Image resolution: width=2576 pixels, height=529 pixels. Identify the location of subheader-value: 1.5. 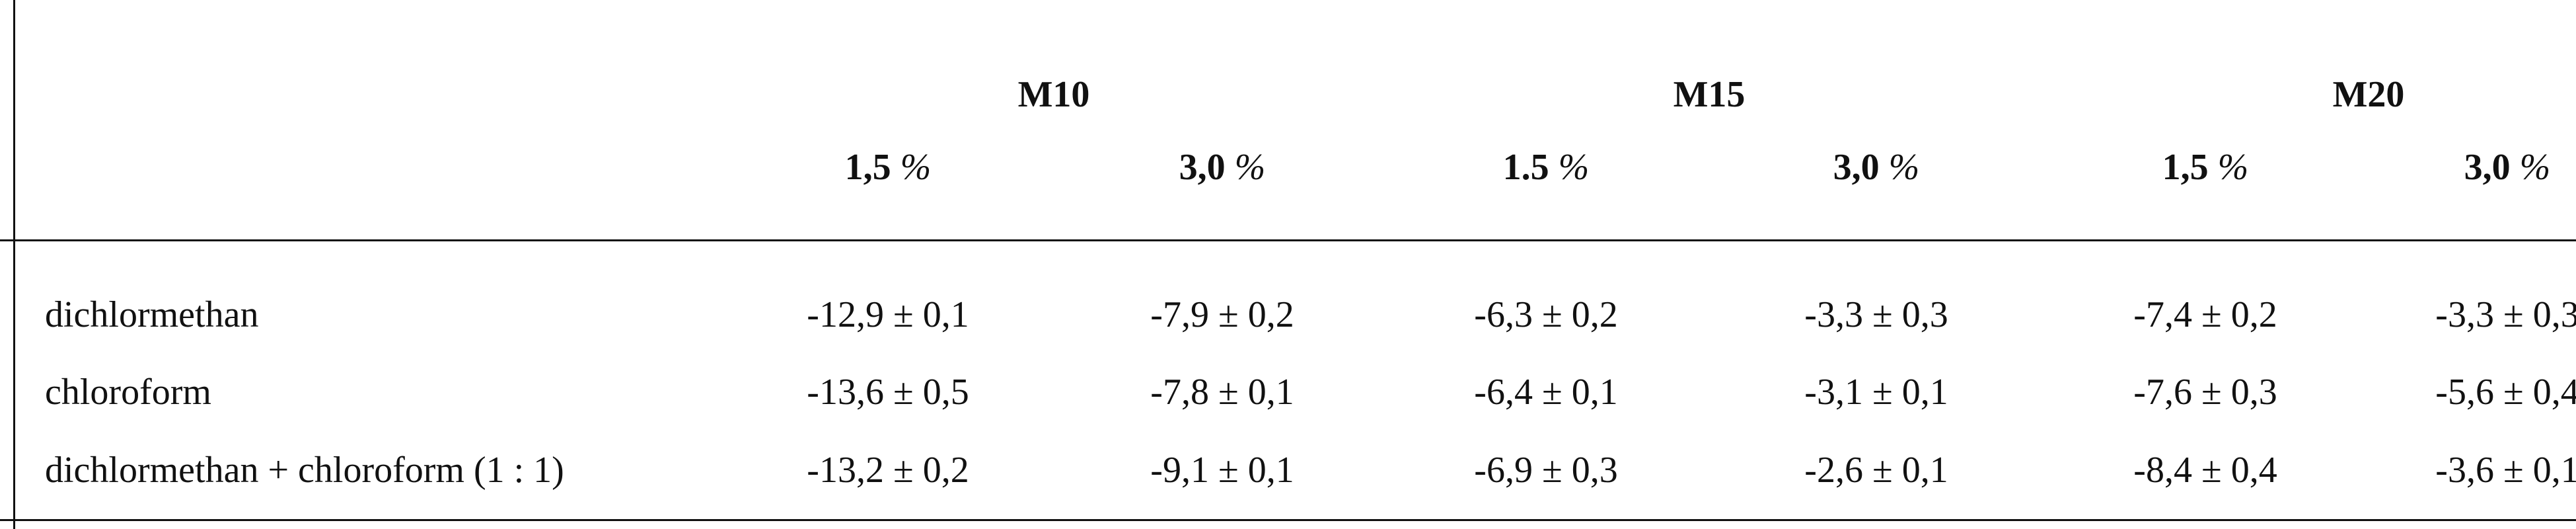
(1525, 167).